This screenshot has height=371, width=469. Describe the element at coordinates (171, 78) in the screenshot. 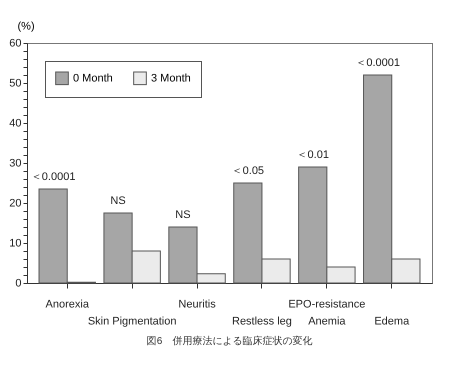

I see `legend-label: 3 Month` at that location.